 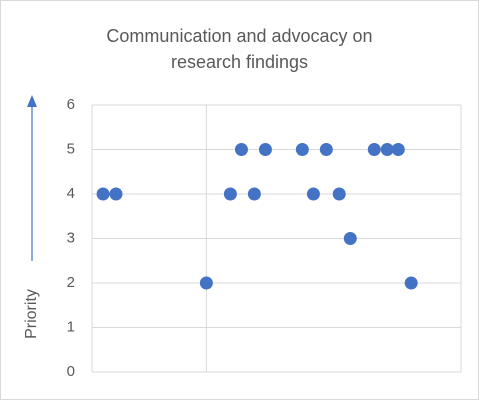 I want to click on y-tick-label: 6, so click(x=71, y=104).